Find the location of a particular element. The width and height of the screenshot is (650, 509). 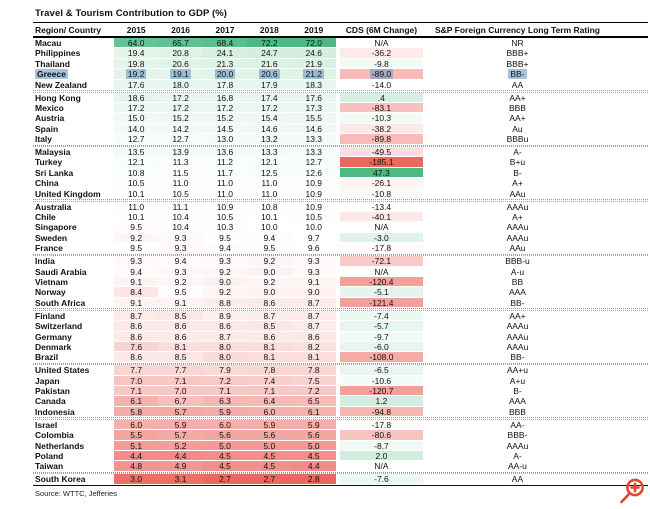

rating-cell: A-u is located at coordinates (517, 271).